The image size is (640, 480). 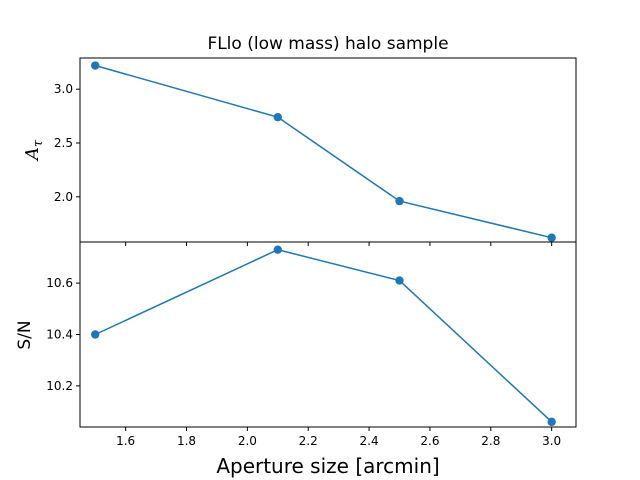 What do you see at coordinates (551, 441) in the screenshot?
I see `x-tick-label: 3.0` at bounding box center [551, 441].